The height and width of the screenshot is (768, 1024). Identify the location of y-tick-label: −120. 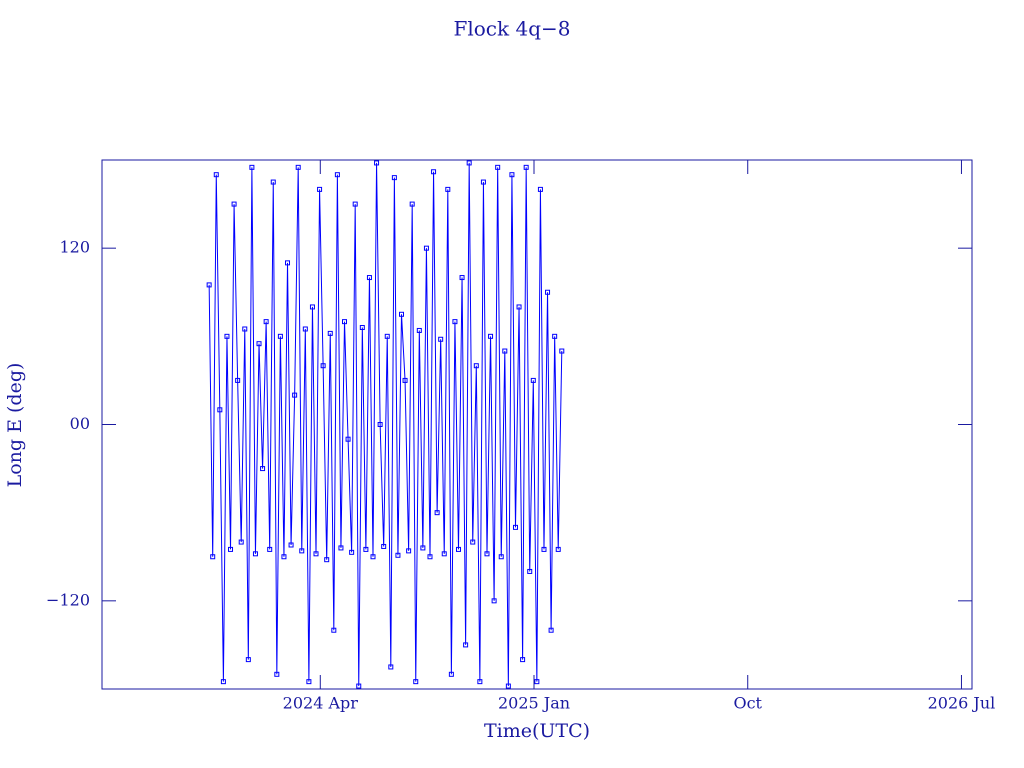
(68, 599).